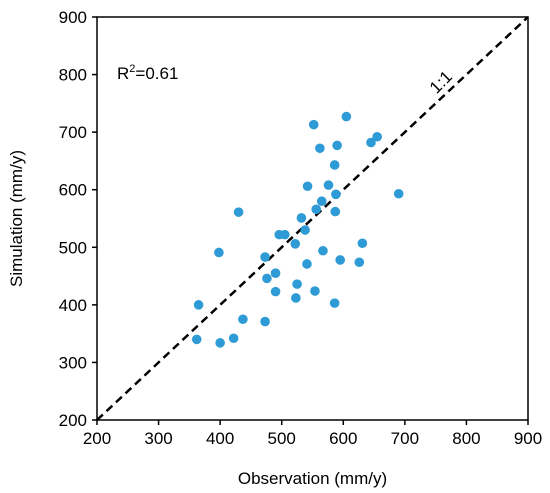 This screenshot has height=493, width=550. What do you see at coordinates (97, 438) in the screenshot?
I see `x-tick-label: 200` at bounding box center [97, 438].